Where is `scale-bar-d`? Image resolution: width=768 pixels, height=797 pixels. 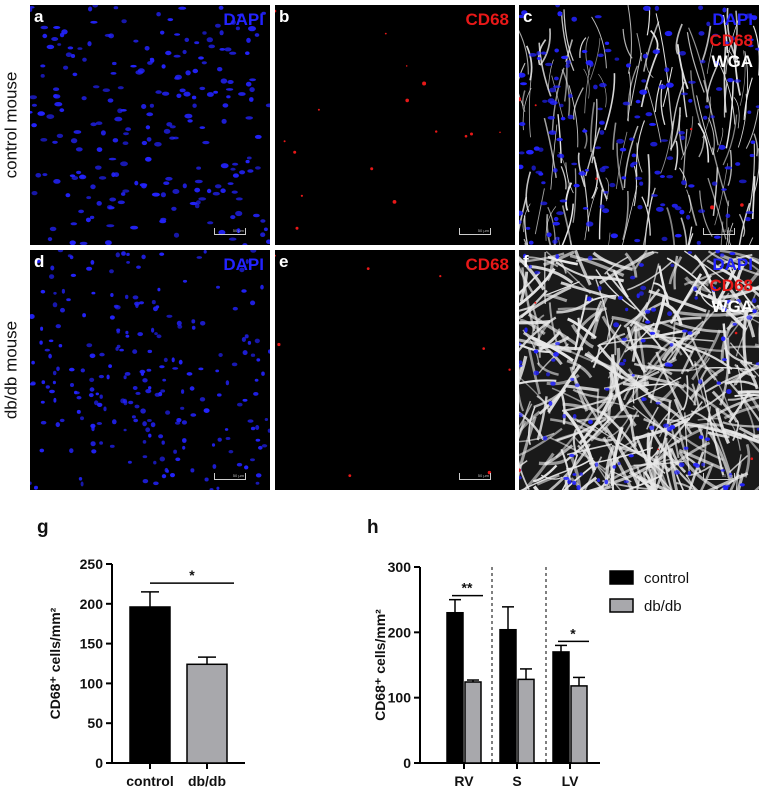 scale-bar-d is located at coordinates (230, 476).